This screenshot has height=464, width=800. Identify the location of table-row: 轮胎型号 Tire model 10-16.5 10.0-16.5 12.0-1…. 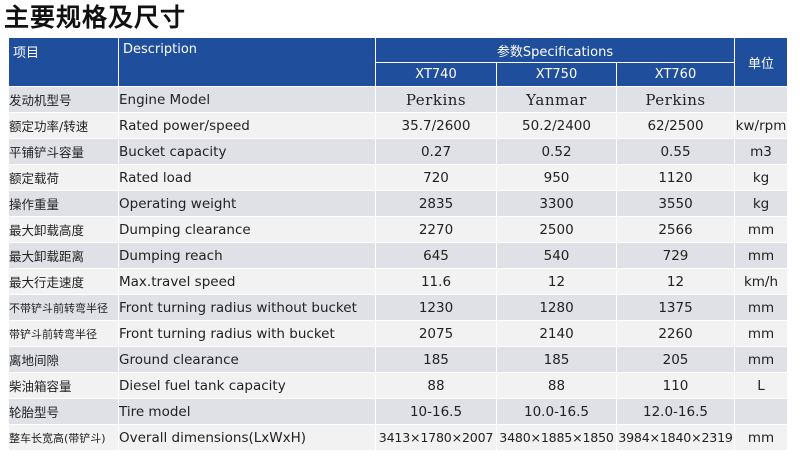
(398, 411).